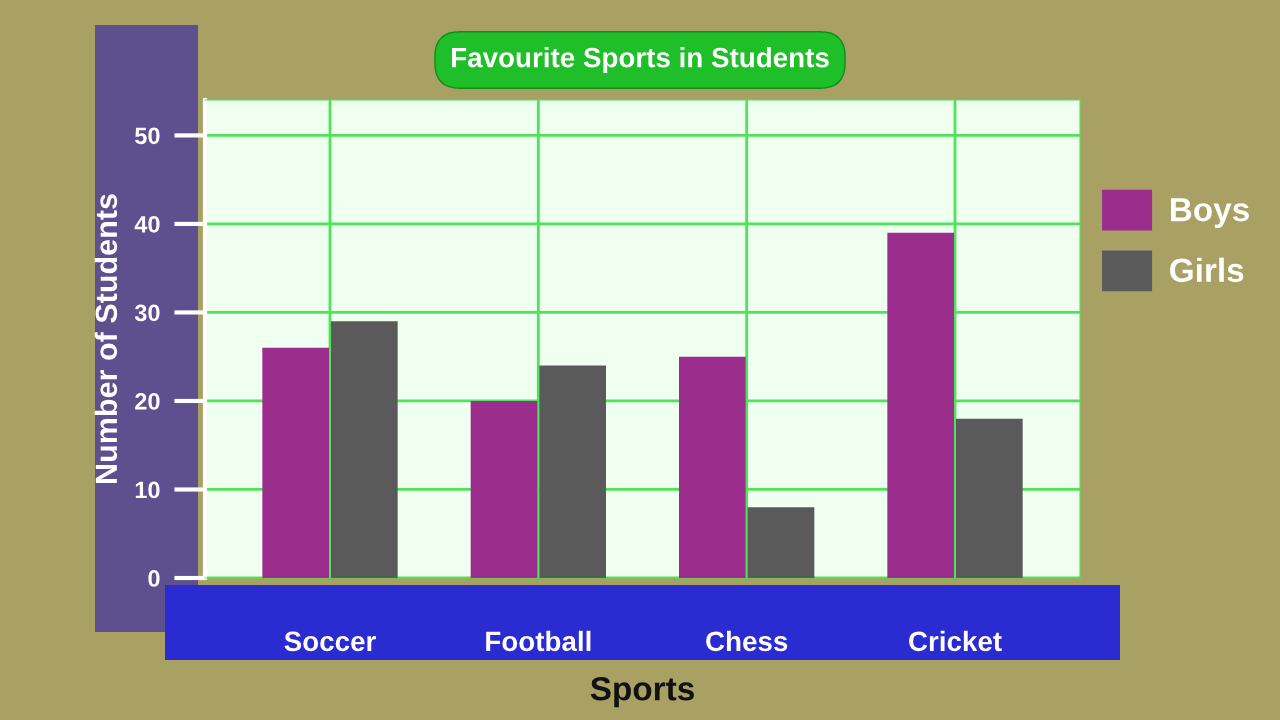 This screenshot has width=1280, height=720. Describe the element at coordinates (147, 490) in the screenshot. I see `y-tick-label: 10` at that location.